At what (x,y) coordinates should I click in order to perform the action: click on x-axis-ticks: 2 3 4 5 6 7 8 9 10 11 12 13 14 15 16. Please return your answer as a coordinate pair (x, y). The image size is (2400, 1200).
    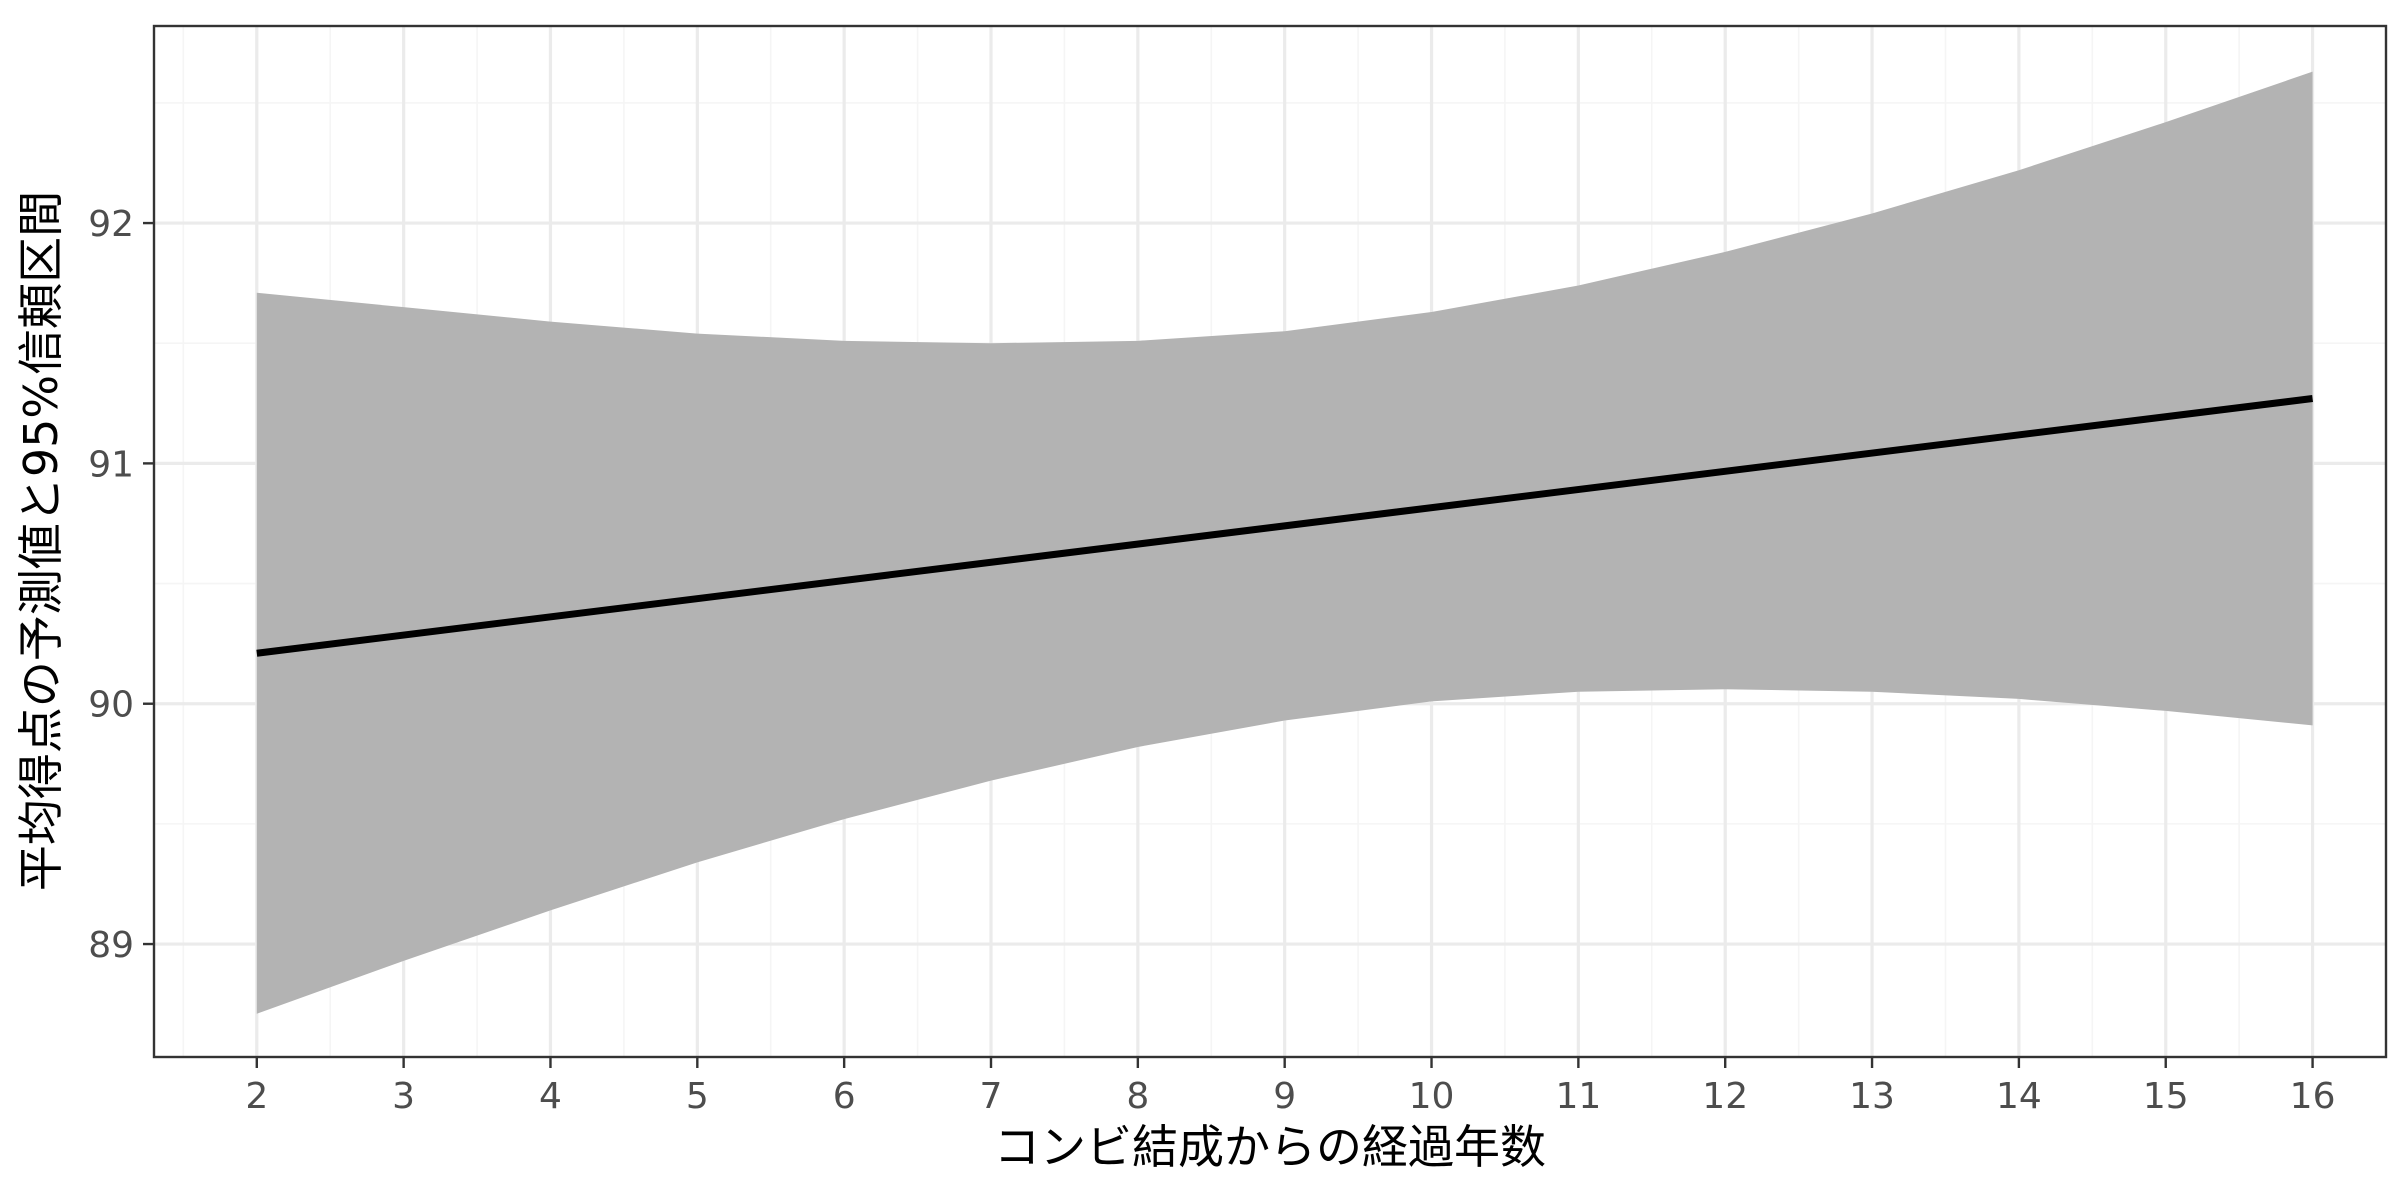
    Looking at the image, I should click on (1290, 1087).